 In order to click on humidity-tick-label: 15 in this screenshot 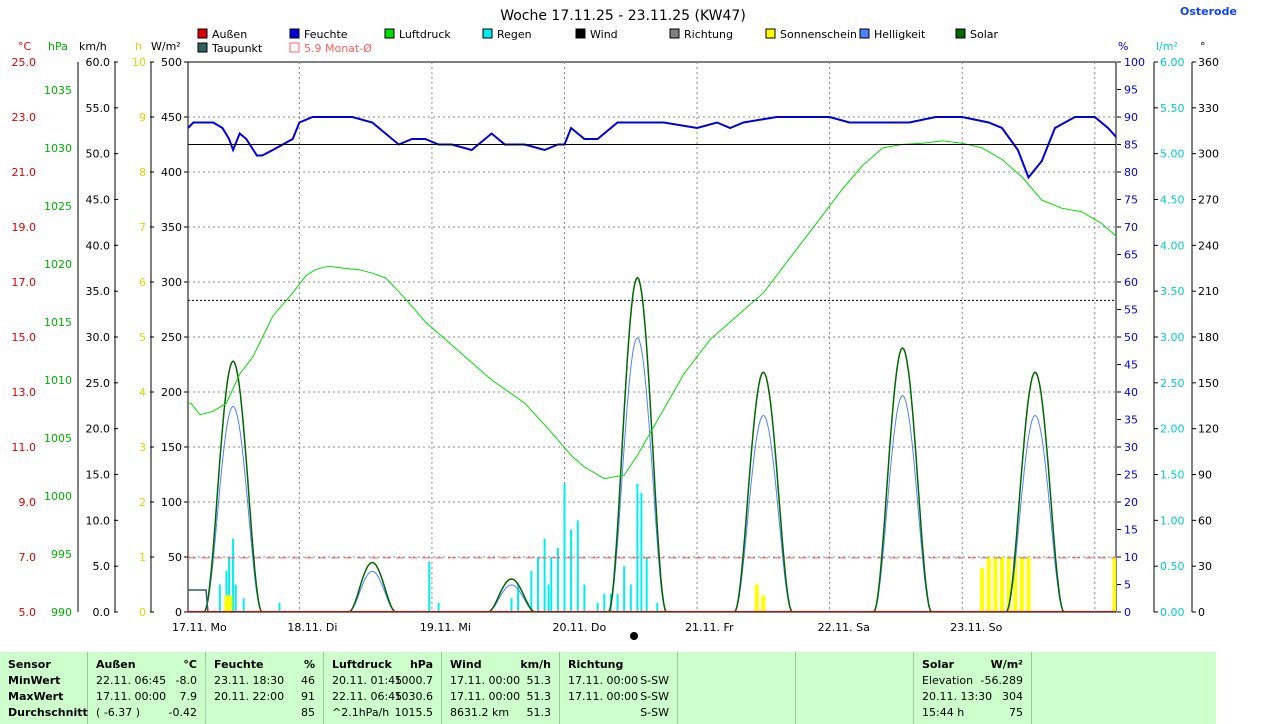, I will do `click(1131, 530)`.